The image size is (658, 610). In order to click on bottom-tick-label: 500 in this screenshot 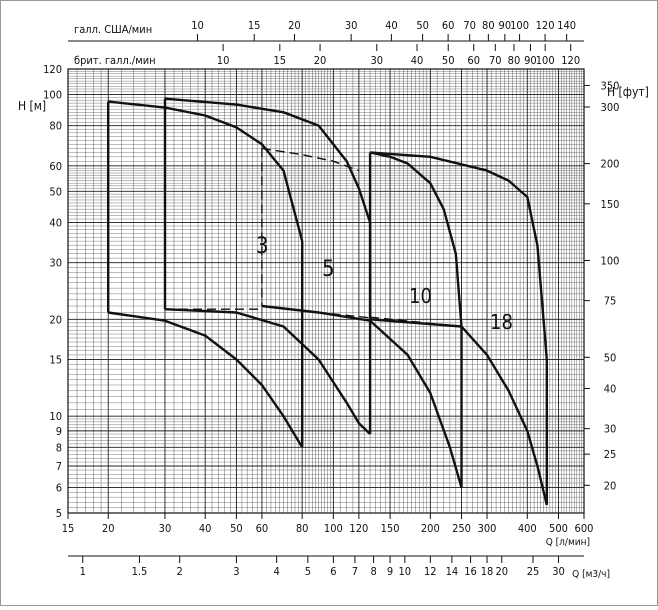, I will do `click(558, 528)`.